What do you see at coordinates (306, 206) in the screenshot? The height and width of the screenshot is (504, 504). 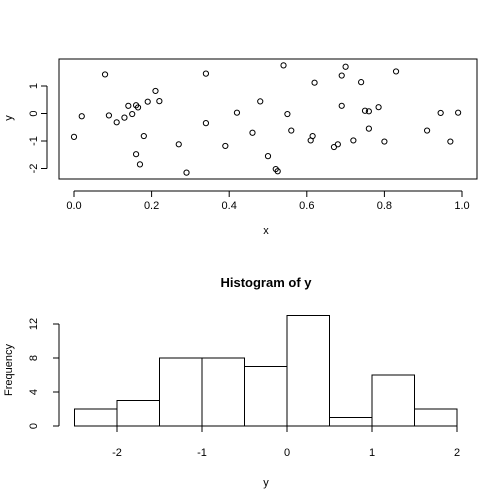 I see `scatter-x-tick-label: 0.6` at bounding box center [306, 206].